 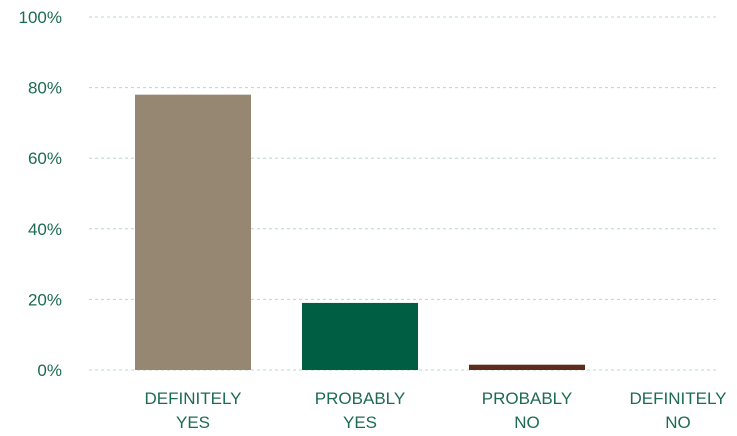 What do you see at coordinates (45, 88) in the screenshot?
I see `y-tick-label: 80%` at bounding box center [45, 88].